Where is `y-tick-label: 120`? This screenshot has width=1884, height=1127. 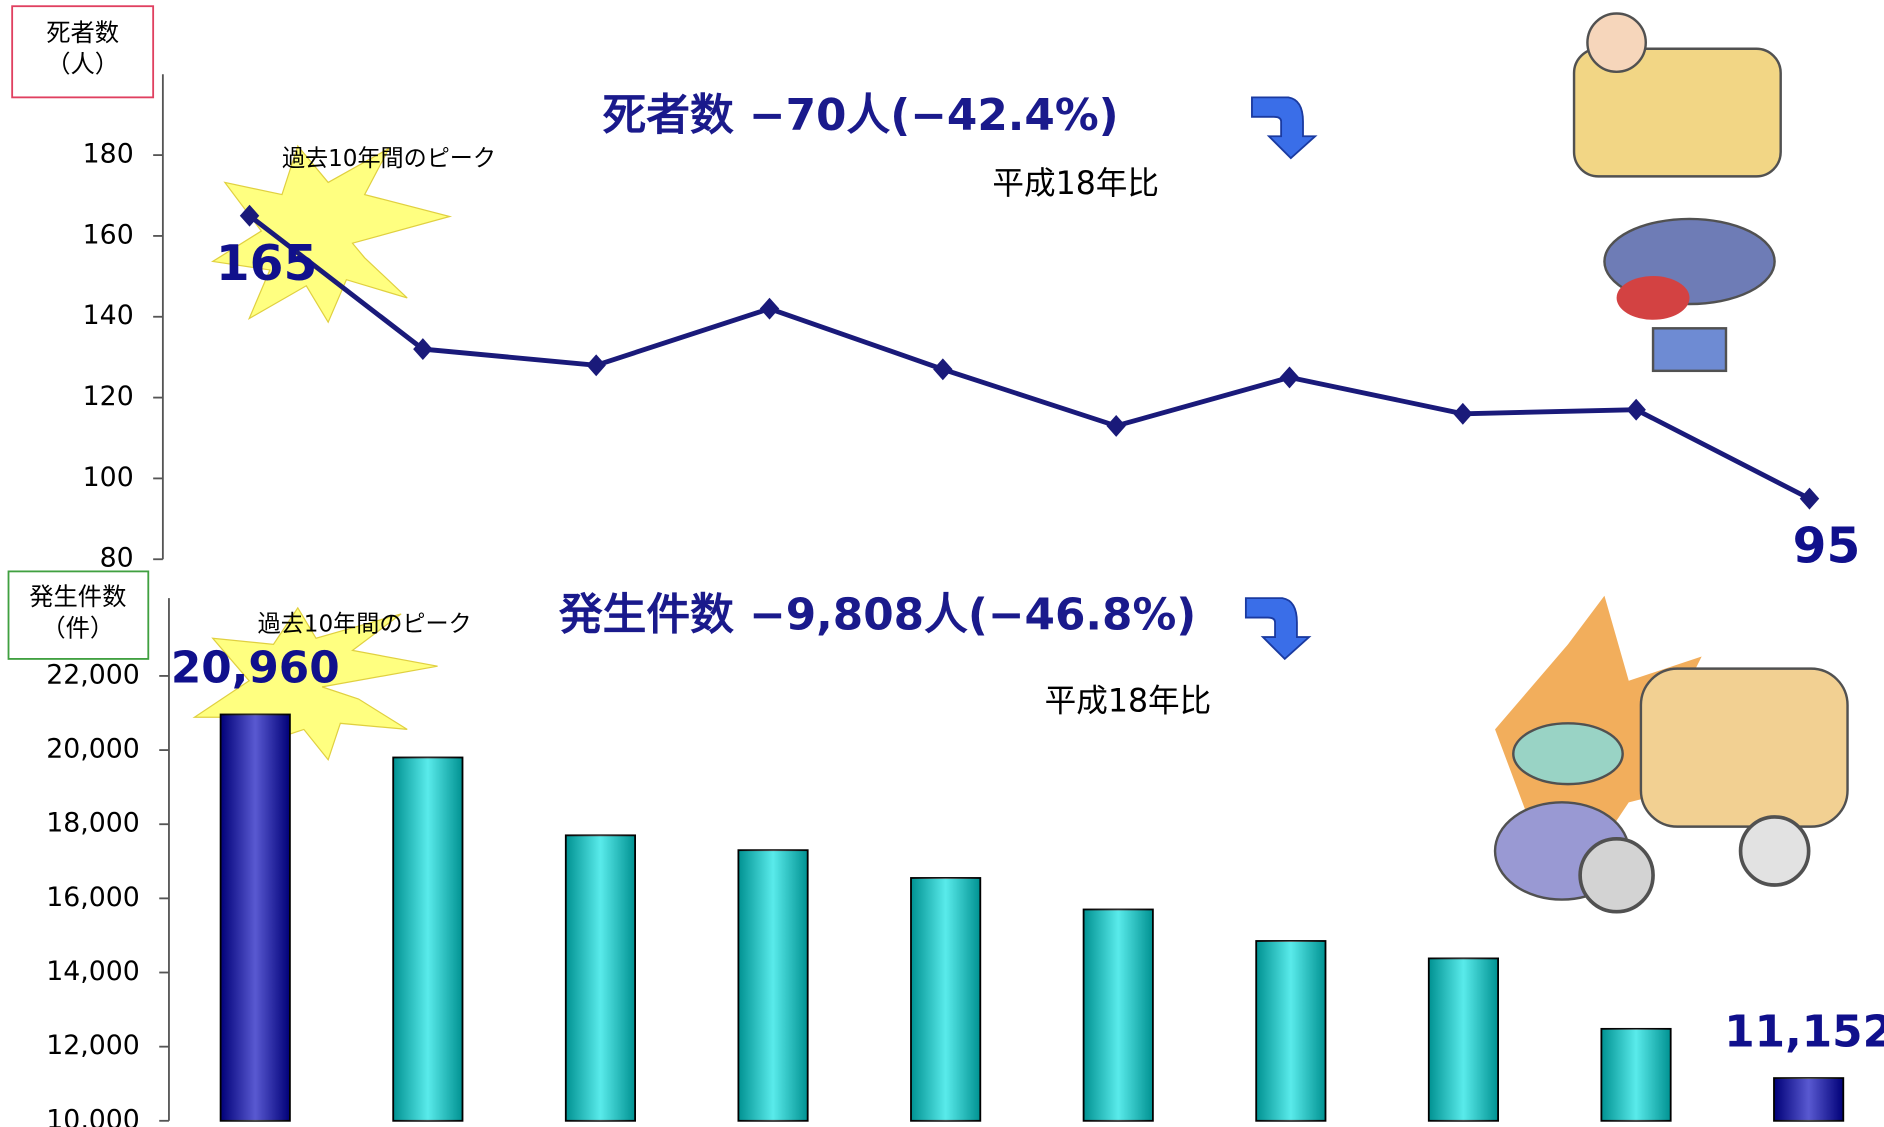 y-tick-label: 120 is located at coordinates (108, 396).